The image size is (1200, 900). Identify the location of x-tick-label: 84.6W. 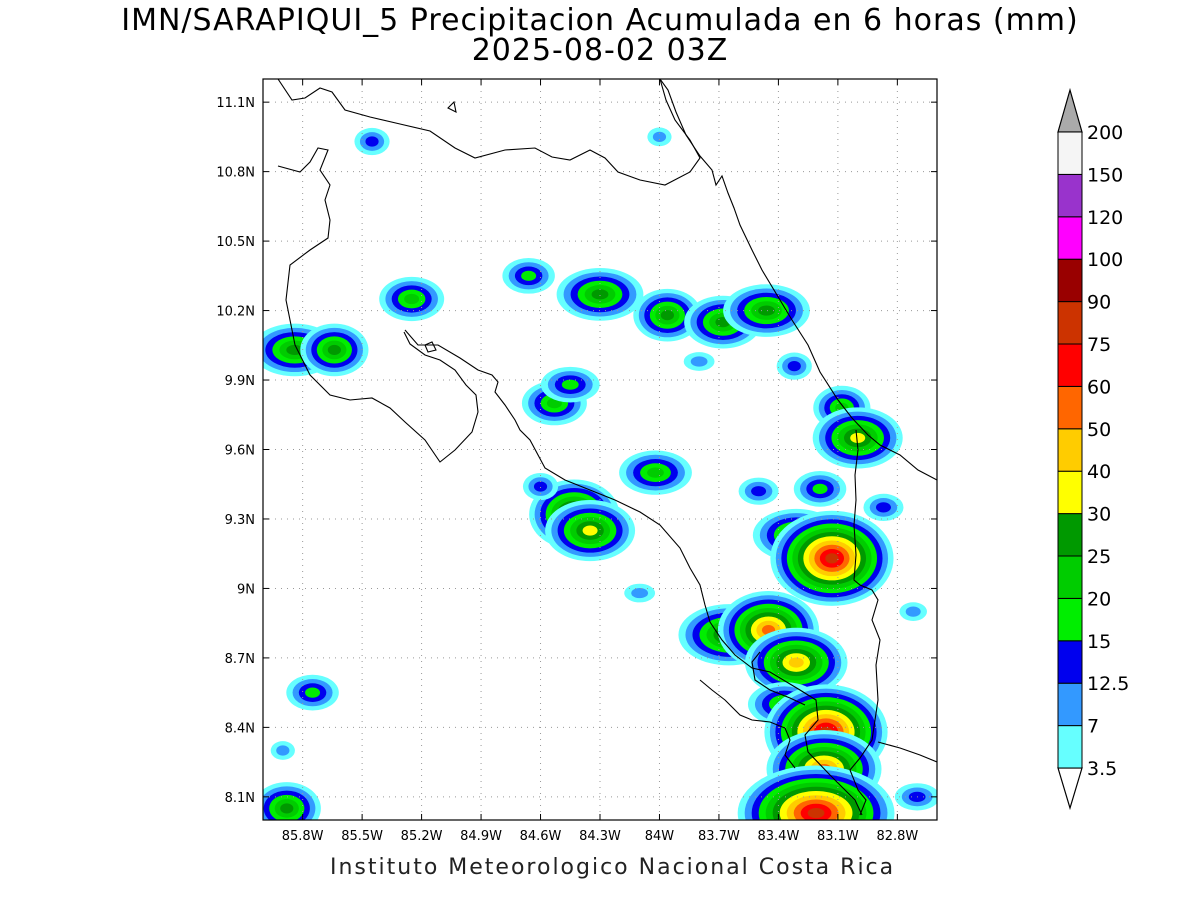
(541, 836).